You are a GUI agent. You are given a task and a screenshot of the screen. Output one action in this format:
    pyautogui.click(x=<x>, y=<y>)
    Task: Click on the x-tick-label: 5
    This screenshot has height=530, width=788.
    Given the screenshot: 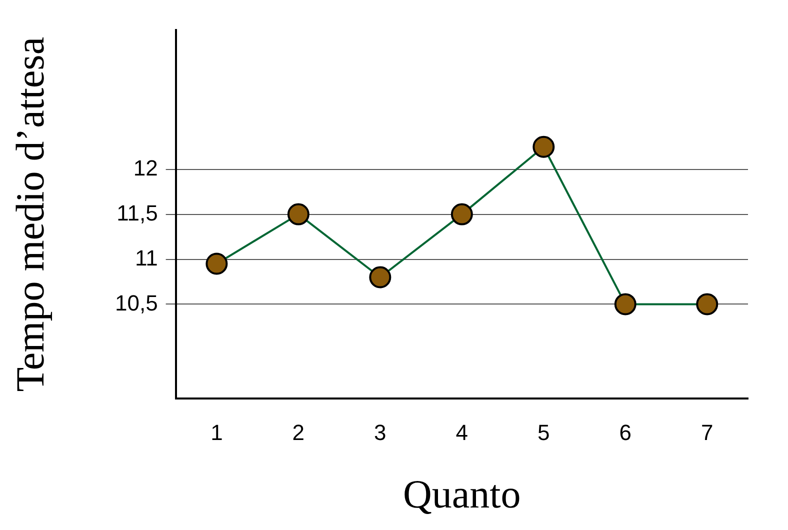 What is the action you would take?
    pyautogui.click(x=544, y=432)
    